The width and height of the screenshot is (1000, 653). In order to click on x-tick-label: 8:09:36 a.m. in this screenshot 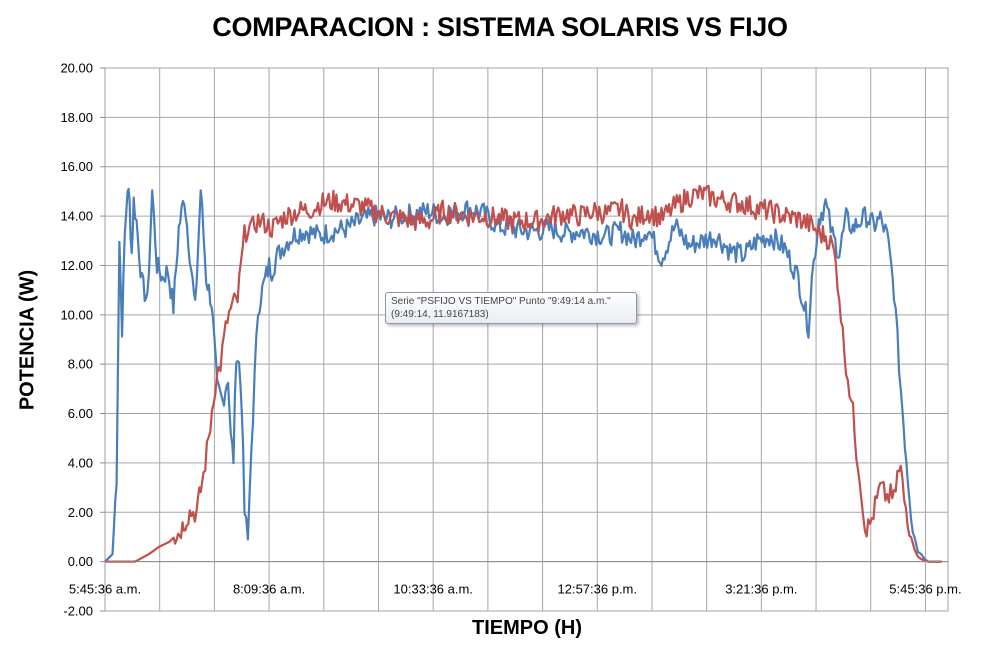, I will do `click(269, 589)`.